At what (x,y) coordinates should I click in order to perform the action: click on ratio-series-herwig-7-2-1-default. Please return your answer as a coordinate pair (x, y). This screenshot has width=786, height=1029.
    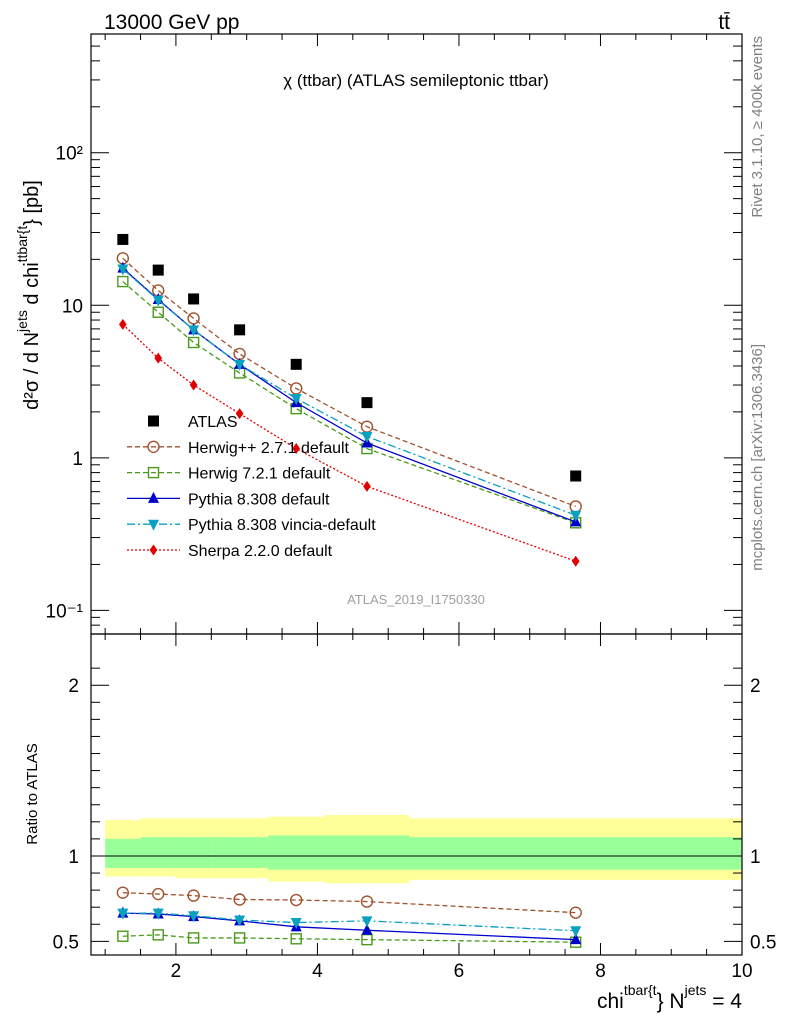
    Looking at the image, I should click on (349, 938).